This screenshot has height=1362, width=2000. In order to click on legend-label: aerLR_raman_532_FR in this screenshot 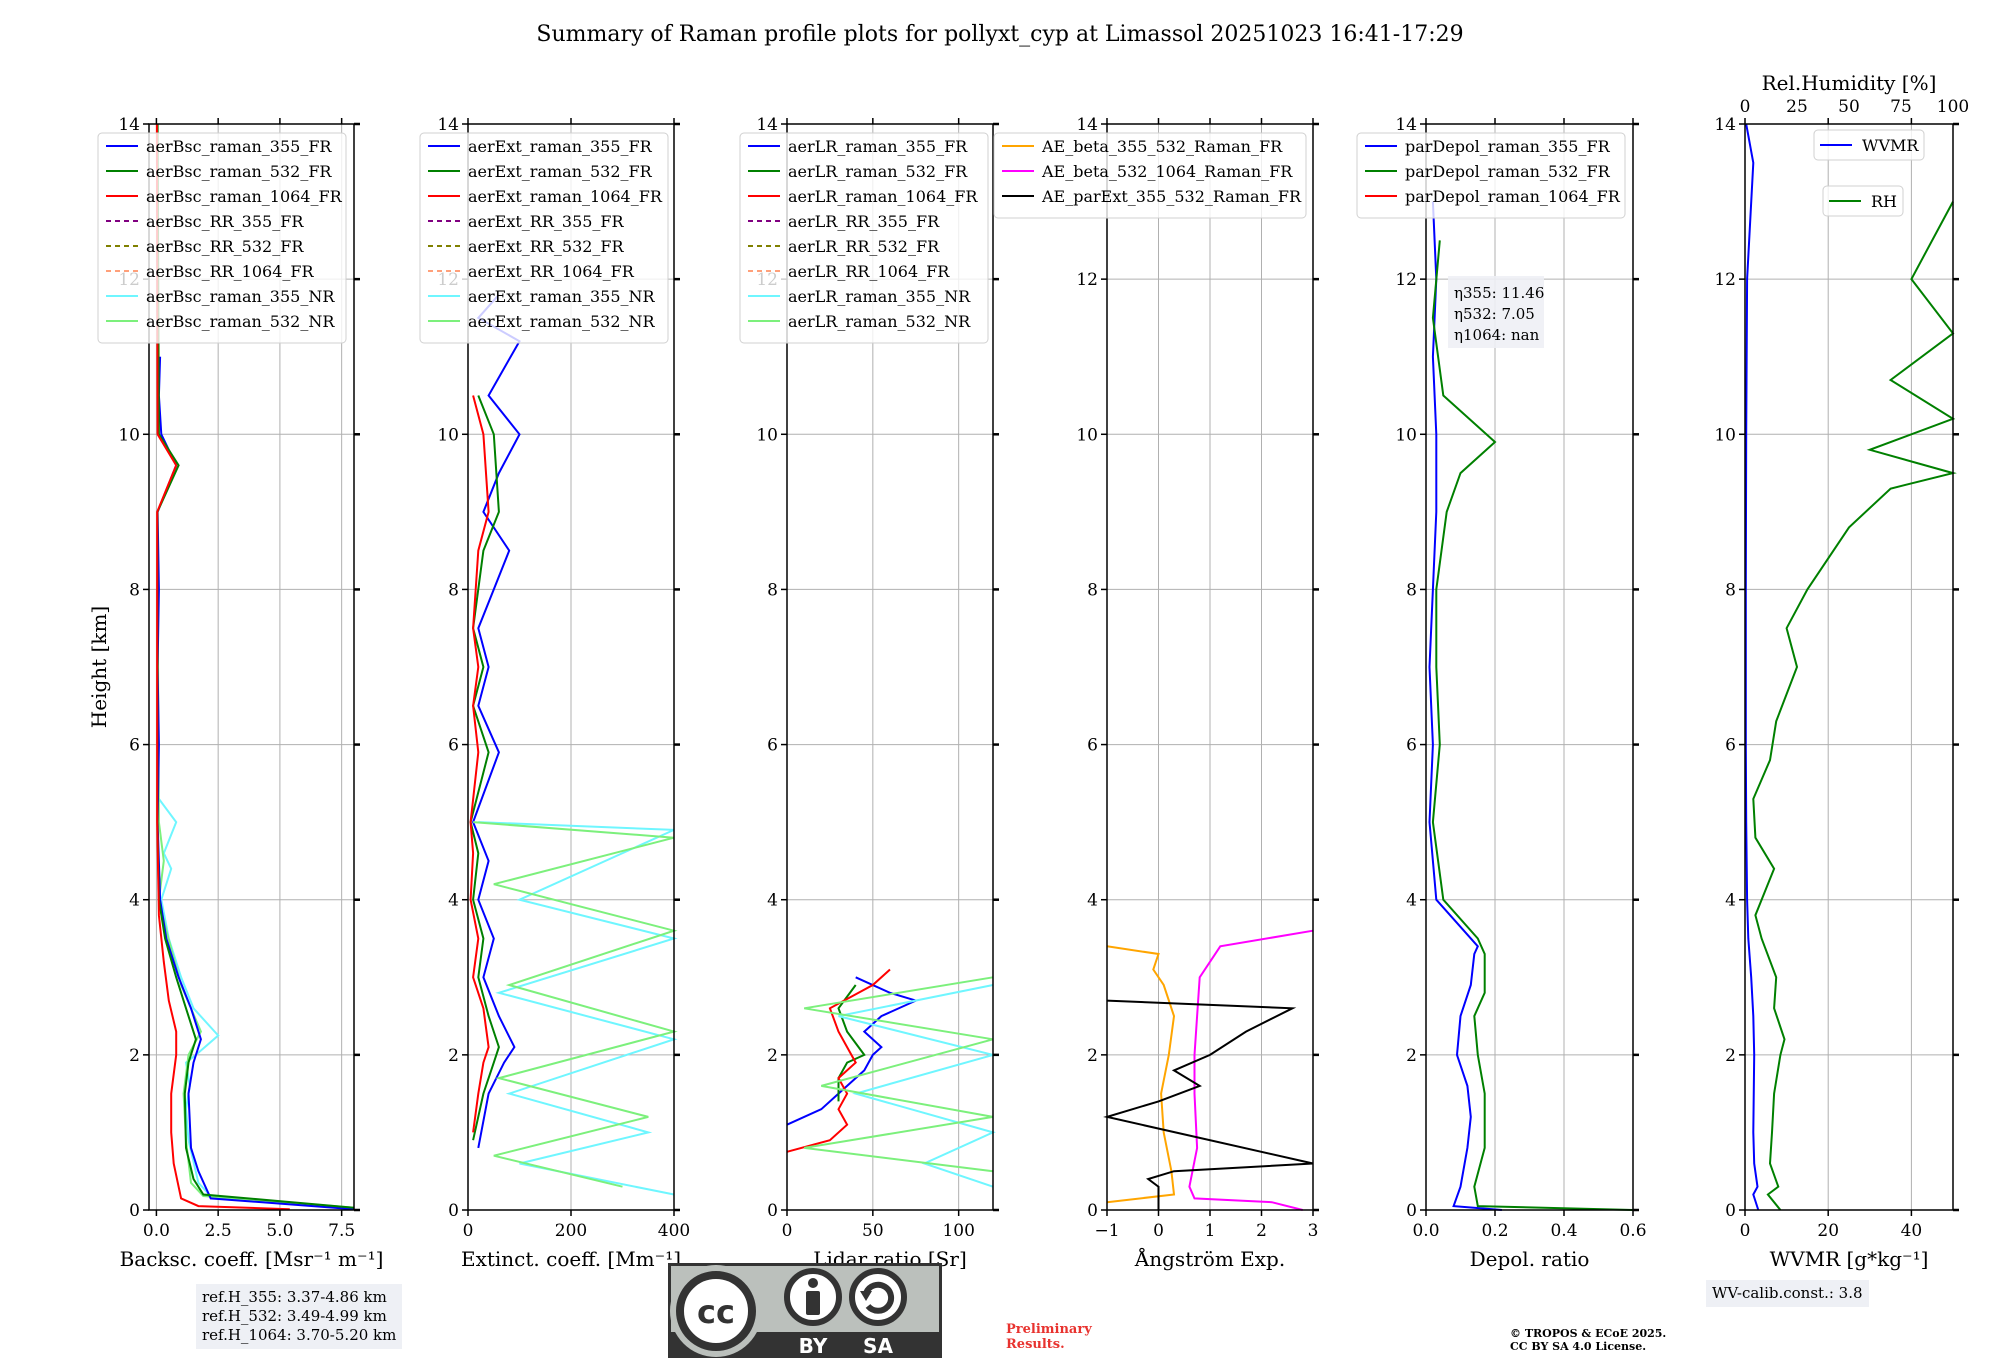, I will do `click(878, 171)`.